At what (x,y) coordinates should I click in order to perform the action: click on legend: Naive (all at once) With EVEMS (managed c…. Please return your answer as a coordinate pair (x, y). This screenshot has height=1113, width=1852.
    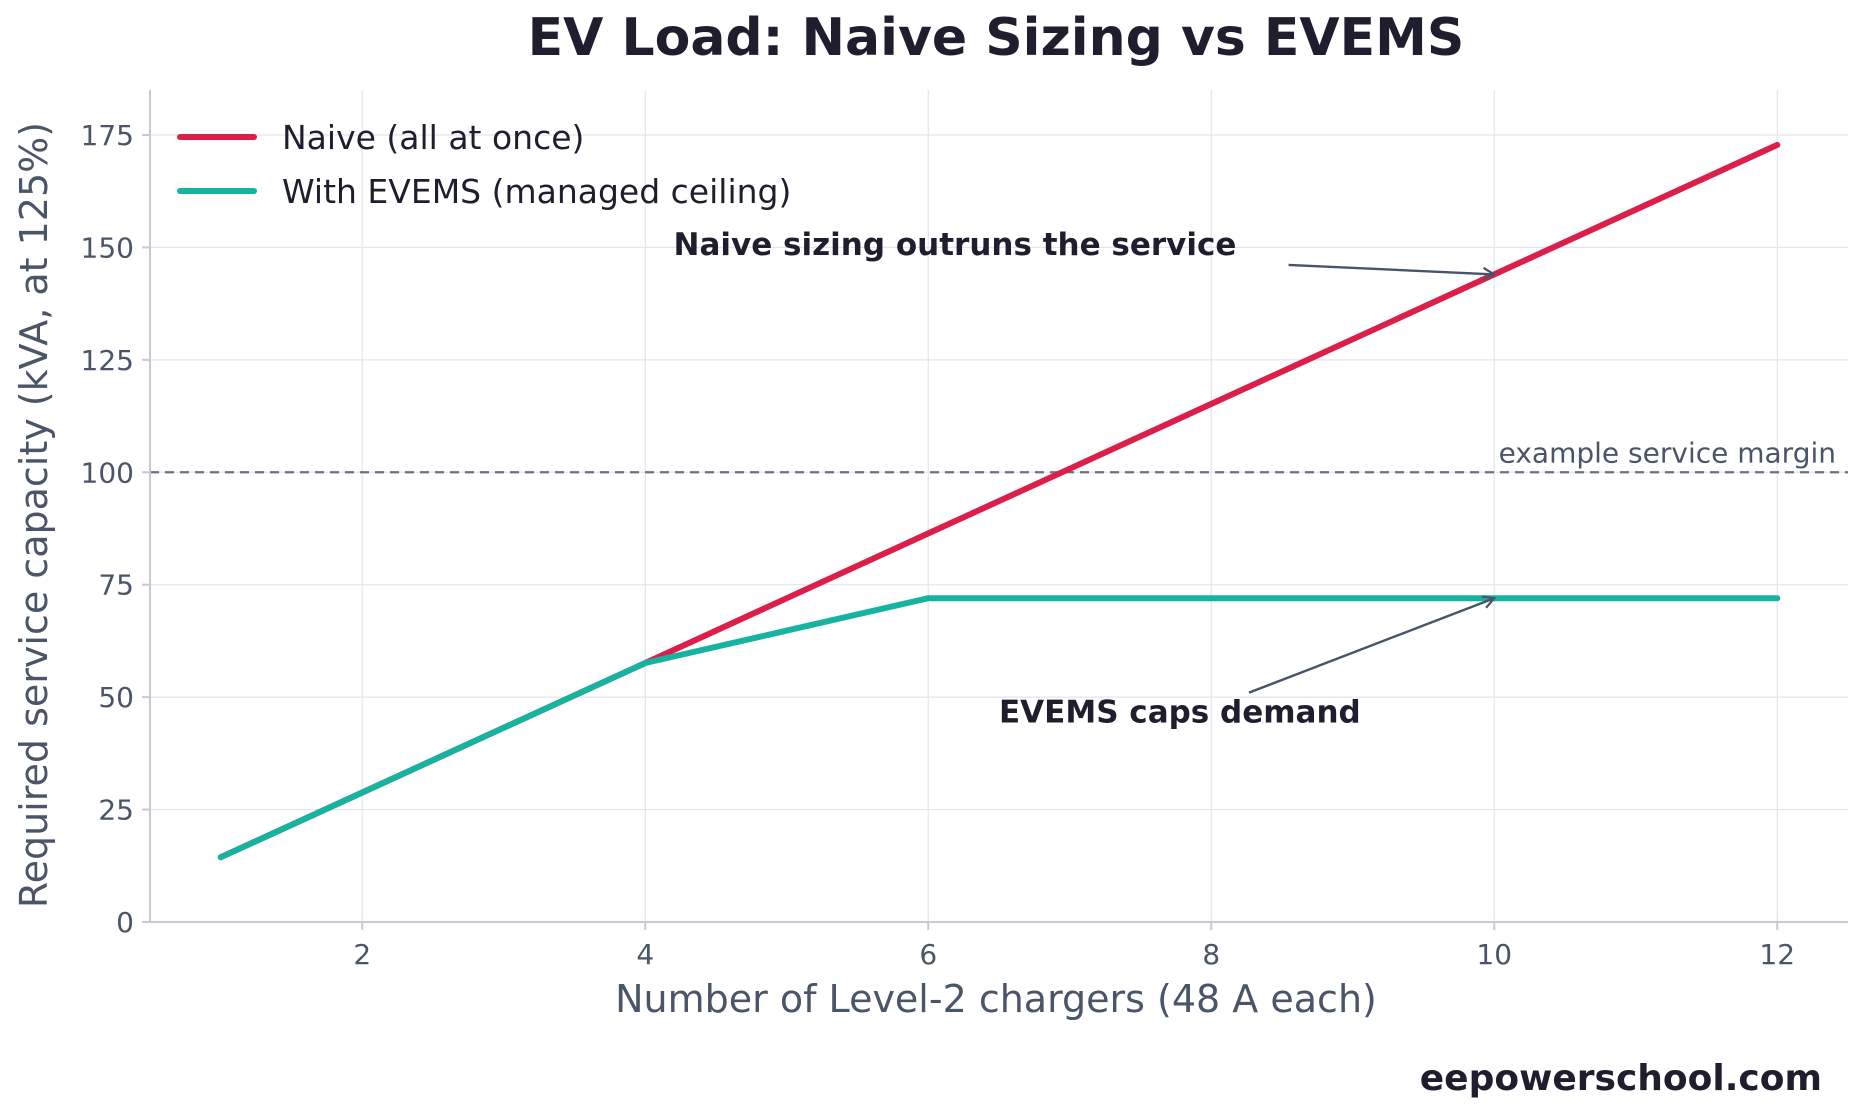
    Looking at the image, I should click on (484, 164).